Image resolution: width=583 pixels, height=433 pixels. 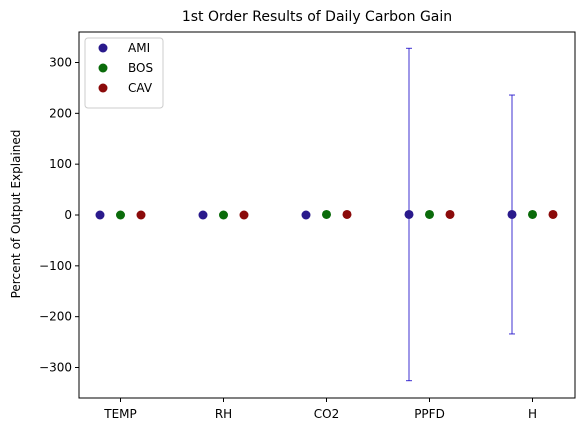 What do you see at coordinates (60, 113) in the screenshot?
I see `y-tick-label: 200` at bounding box center [60, 113].